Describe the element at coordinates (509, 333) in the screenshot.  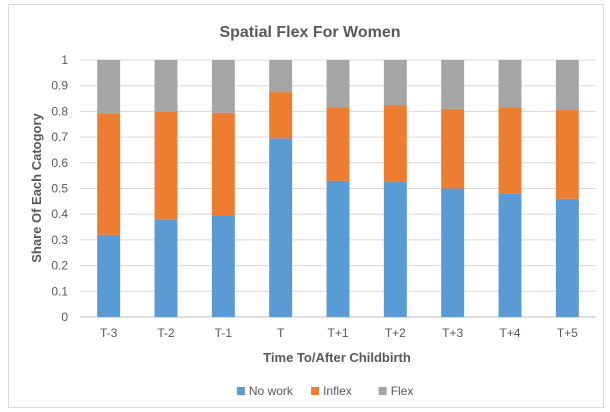
I see `x-tick-label: T+4` at that location.